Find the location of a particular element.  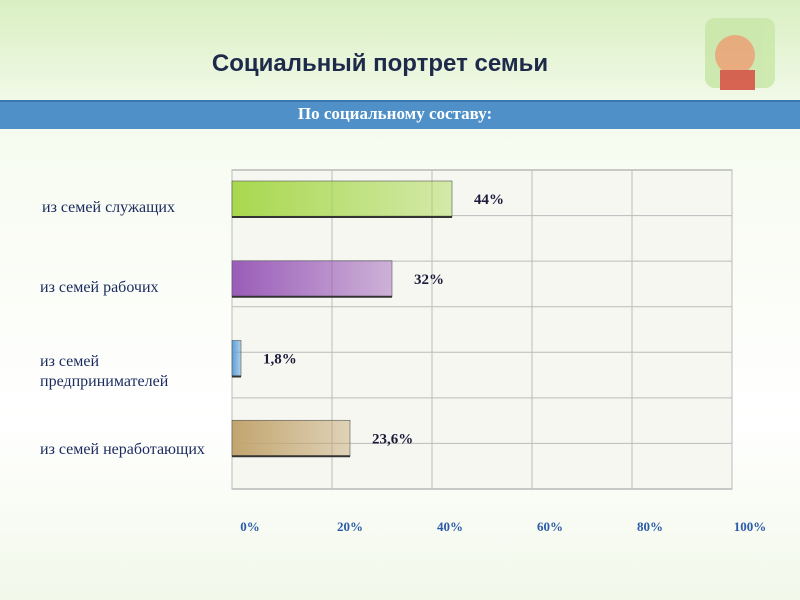

x-tick-label: 20% is located at coordinates (350, 526).